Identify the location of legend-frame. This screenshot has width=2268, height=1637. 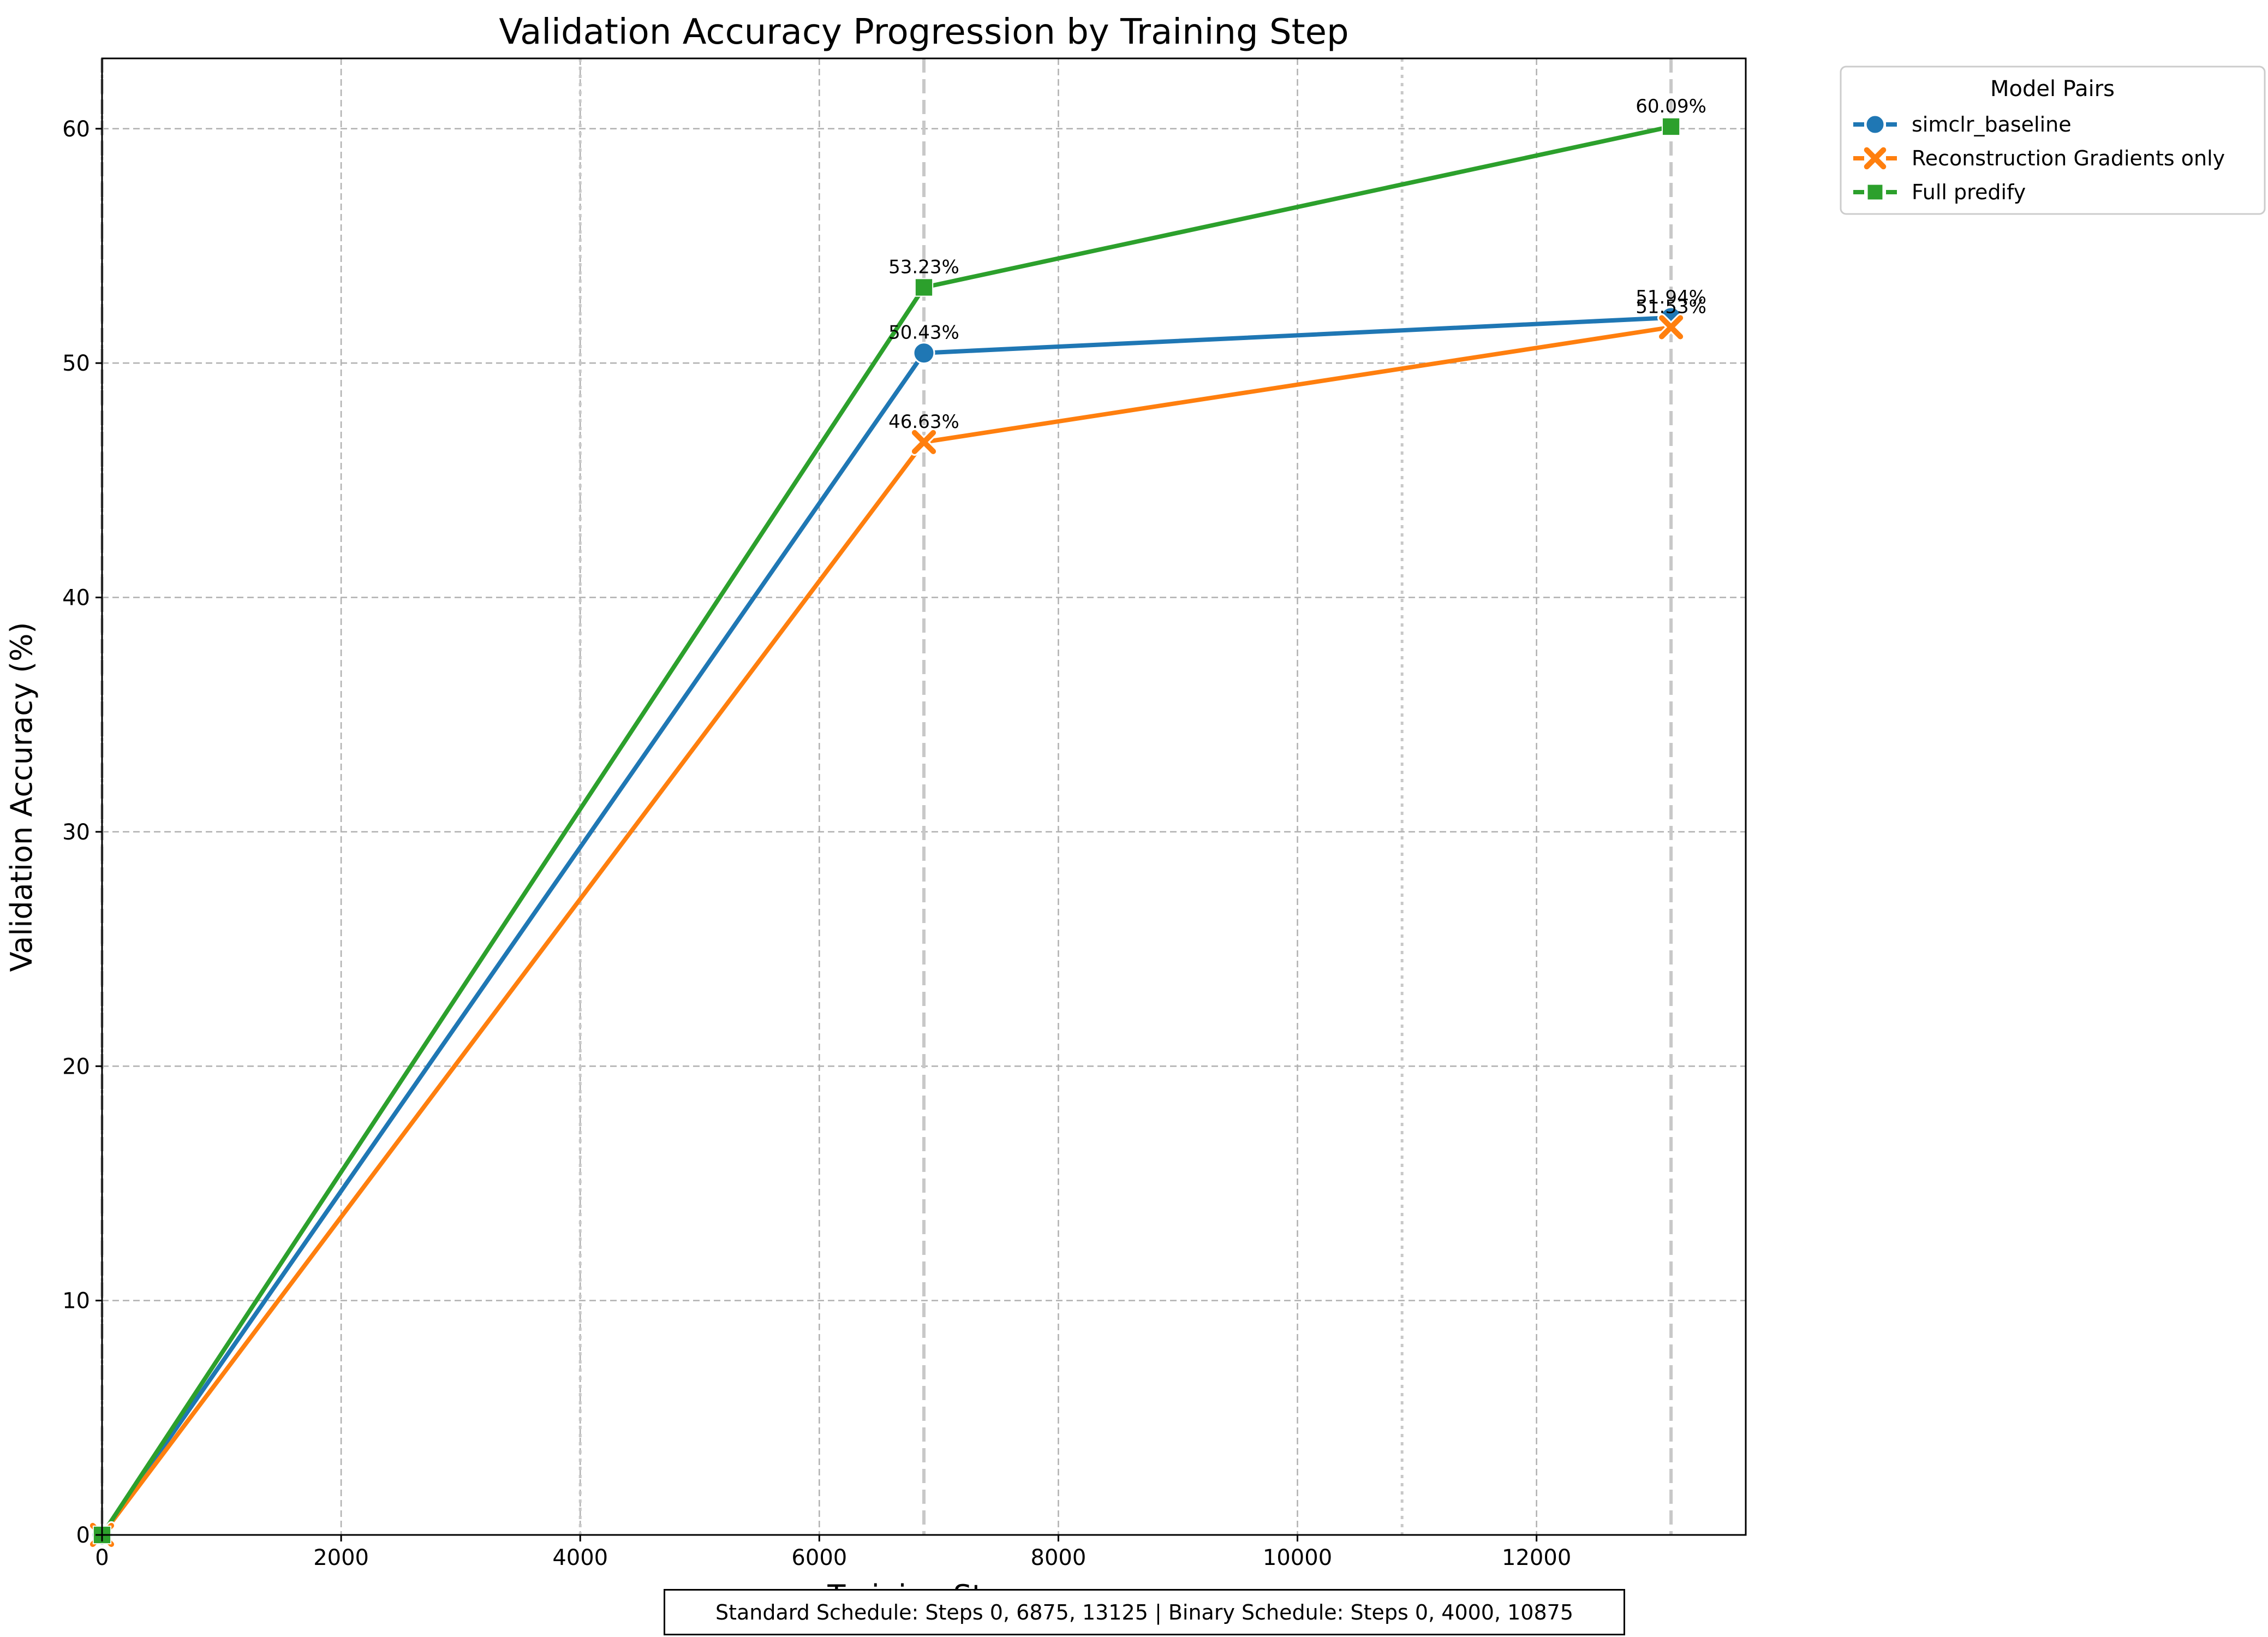
(2053, 141).